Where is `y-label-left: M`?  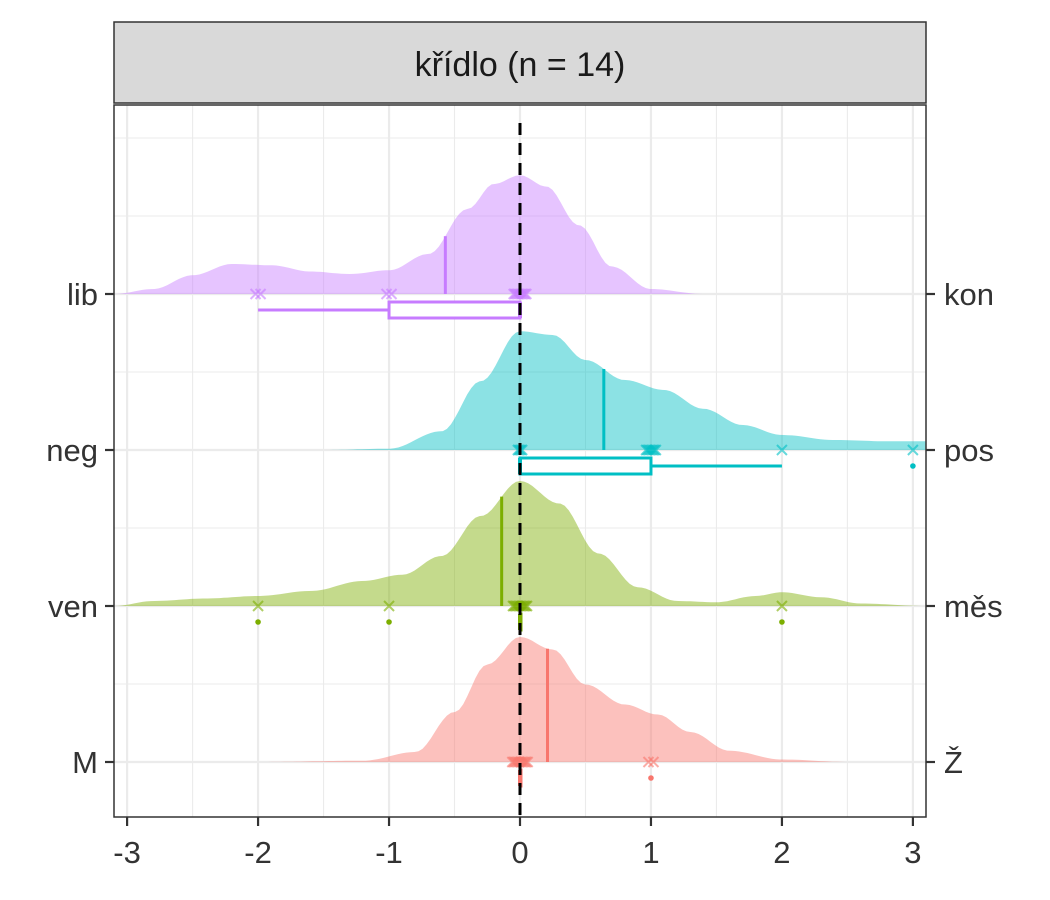 y-label-left: M is located at coordinates (85, 762).